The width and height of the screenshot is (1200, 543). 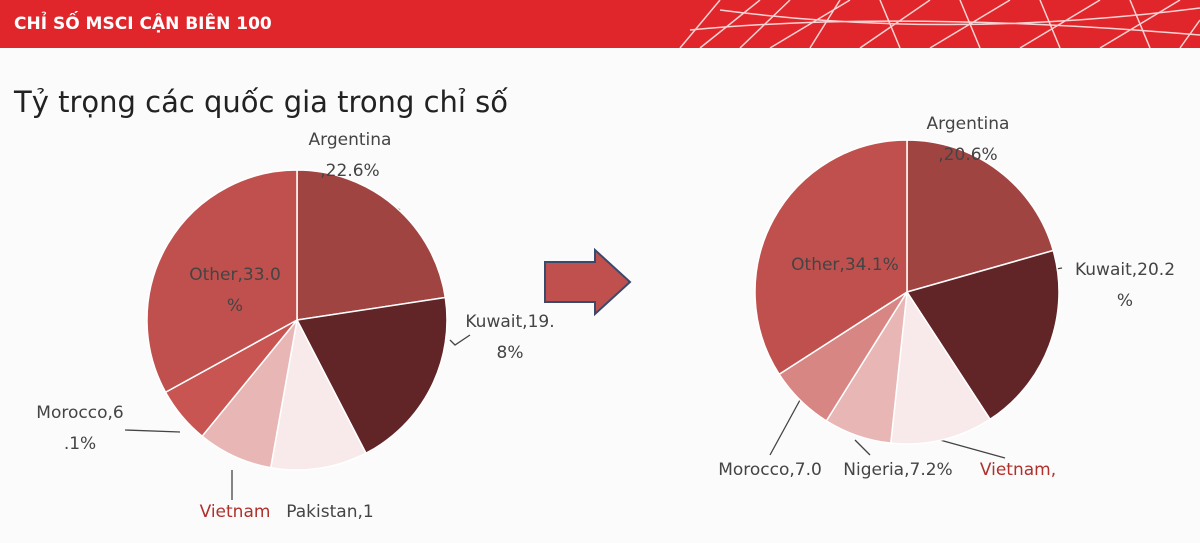 What do you see at coordinates (80, 444) in the screenshot?
I see `data-label: .1%` at bounding box center [80, 444].